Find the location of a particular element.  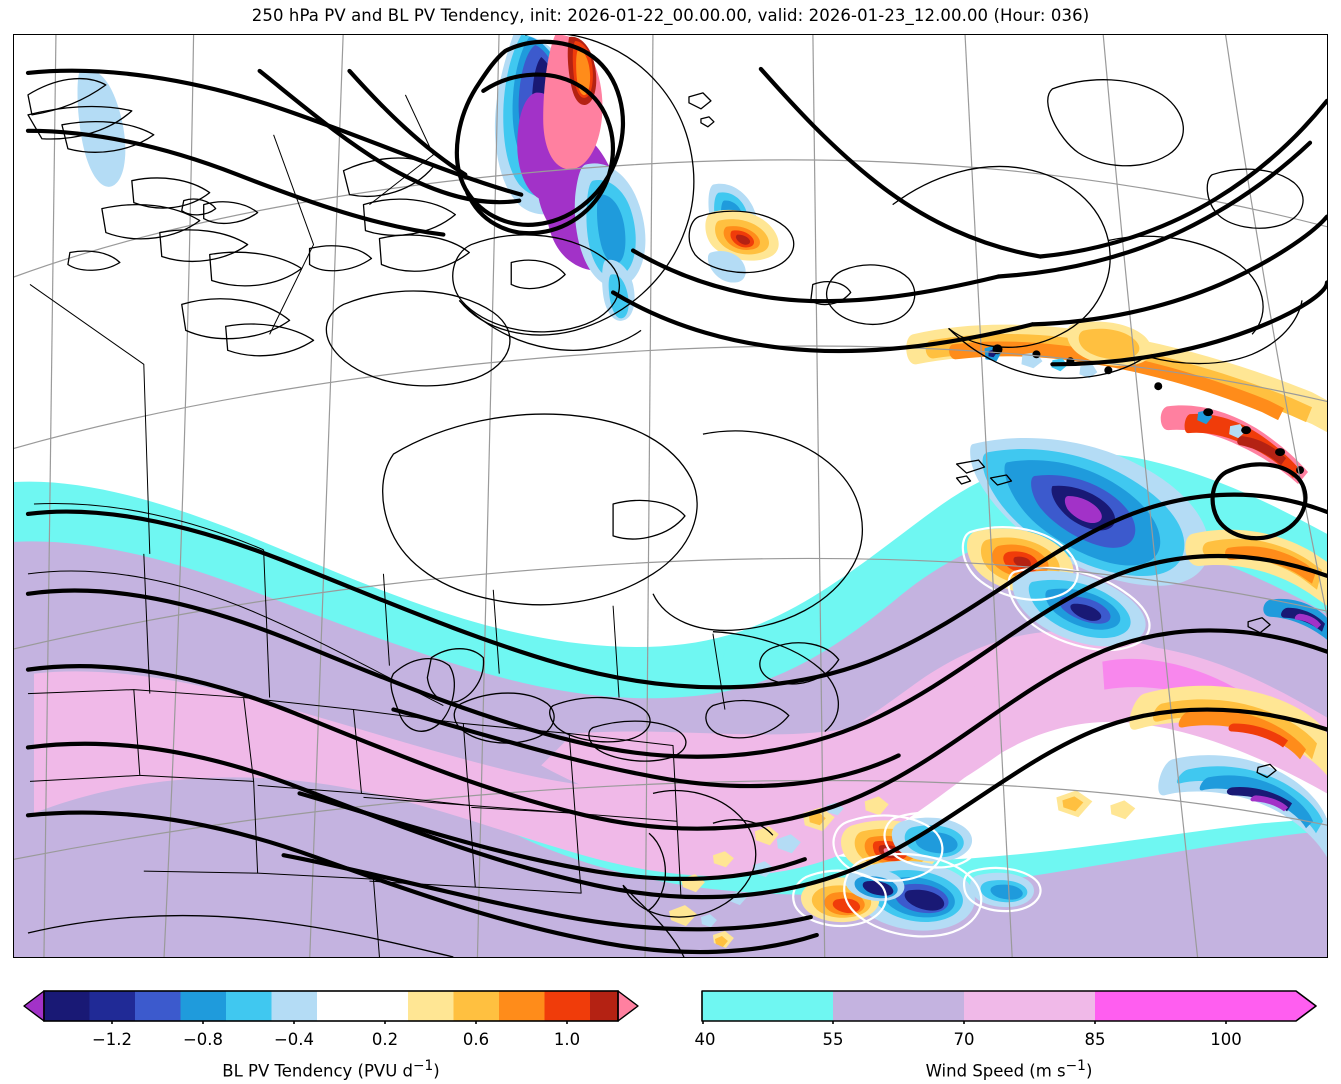

colorbar-wind-extend-max is located at coordinates (1271, 1006).